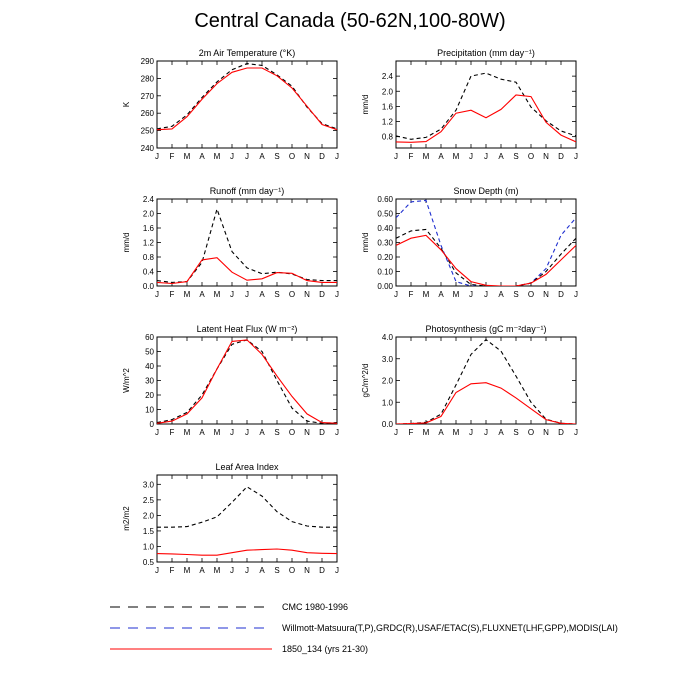 This screenshot has width=700, height=700. Describe the element at coordinates (149, 410) in the screenshot. I see `y-tick-label: 10` at that location.